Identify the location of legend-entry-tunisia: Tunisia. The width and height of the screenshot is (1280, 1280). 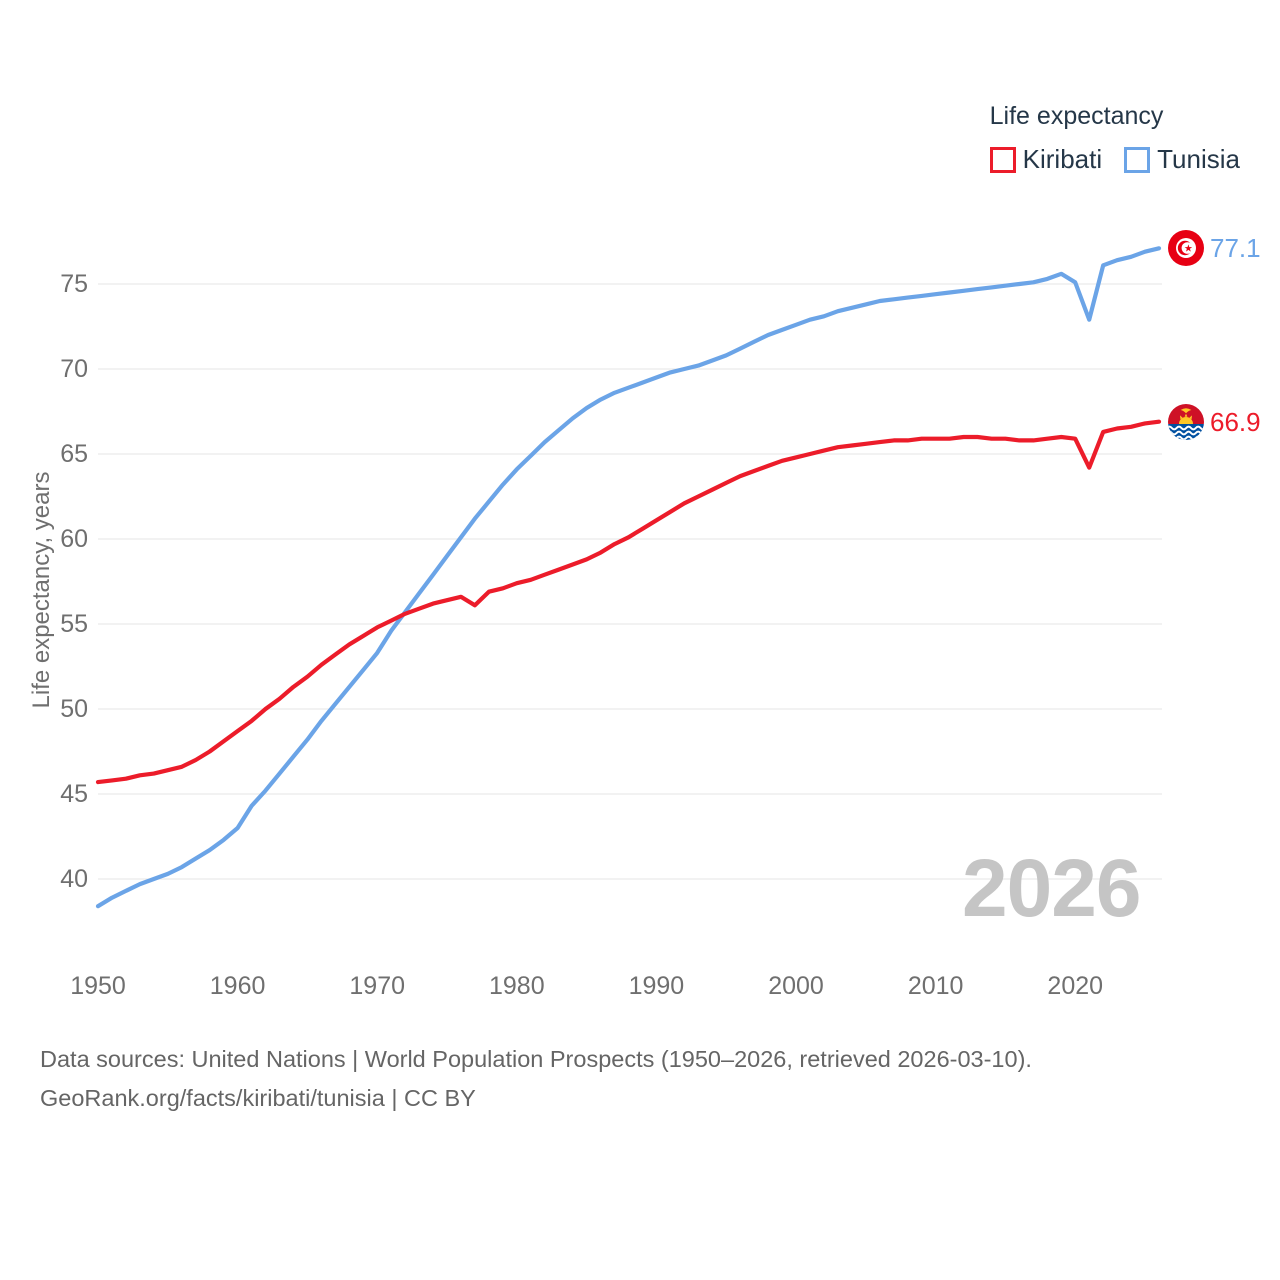
(1182, 159).